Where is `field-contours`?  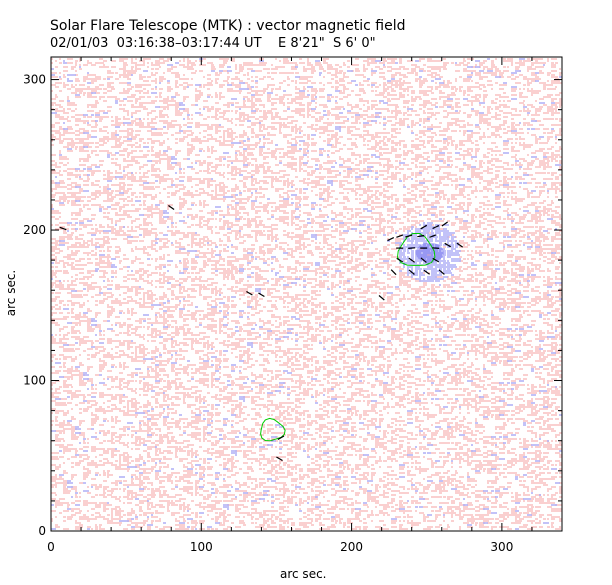 field-contours is located at coordinates (348, 337).